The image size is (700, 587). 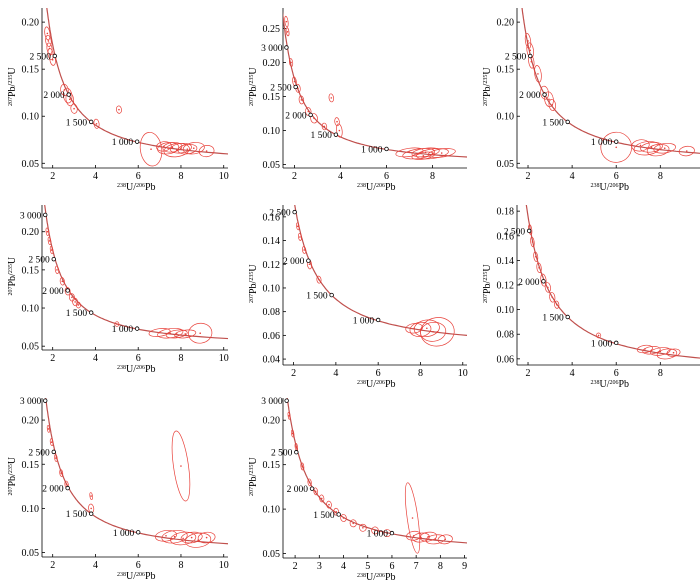 I want to click on age-label: 2 500, so click(x=39, y=261).